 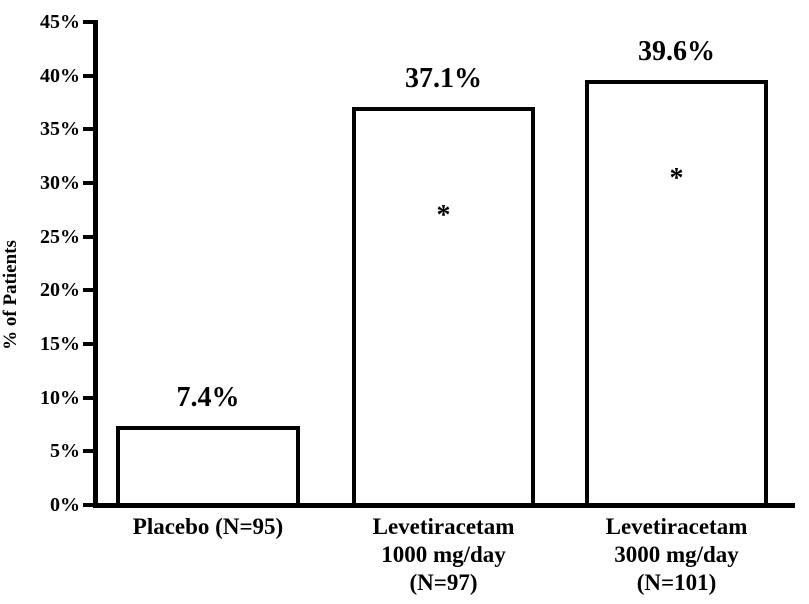 I want to click on y-tick-label: 0%, so click(x=65, y=505).